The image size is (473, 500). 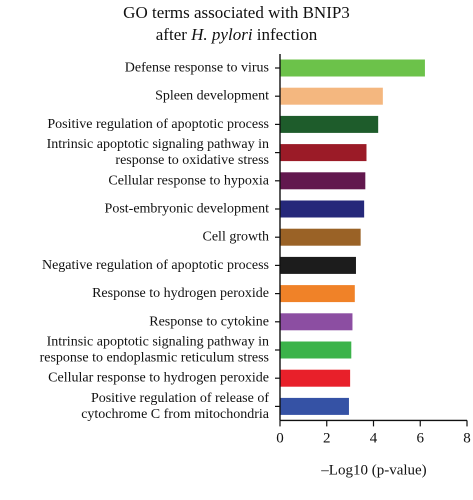 What do you see at coordinates (236, 237) in the screenshot?
I see `category-label-7: Cell growth` at bounding box center [236, 237].